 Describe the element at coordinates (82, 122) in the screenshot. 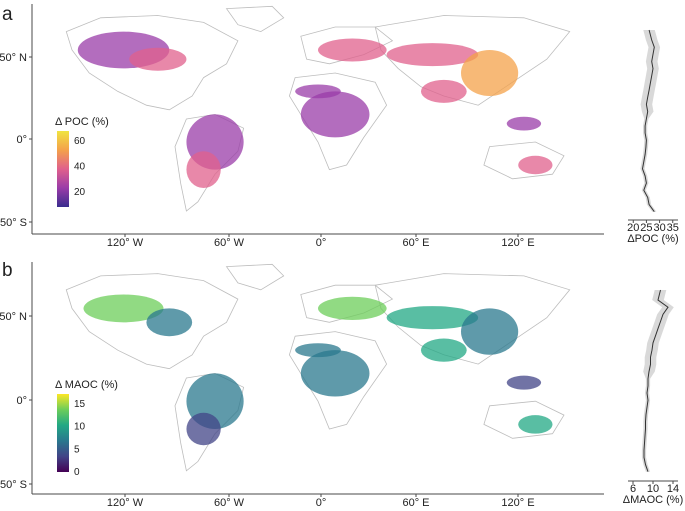

I see `legend-title: Δ POC (%)` at that location.